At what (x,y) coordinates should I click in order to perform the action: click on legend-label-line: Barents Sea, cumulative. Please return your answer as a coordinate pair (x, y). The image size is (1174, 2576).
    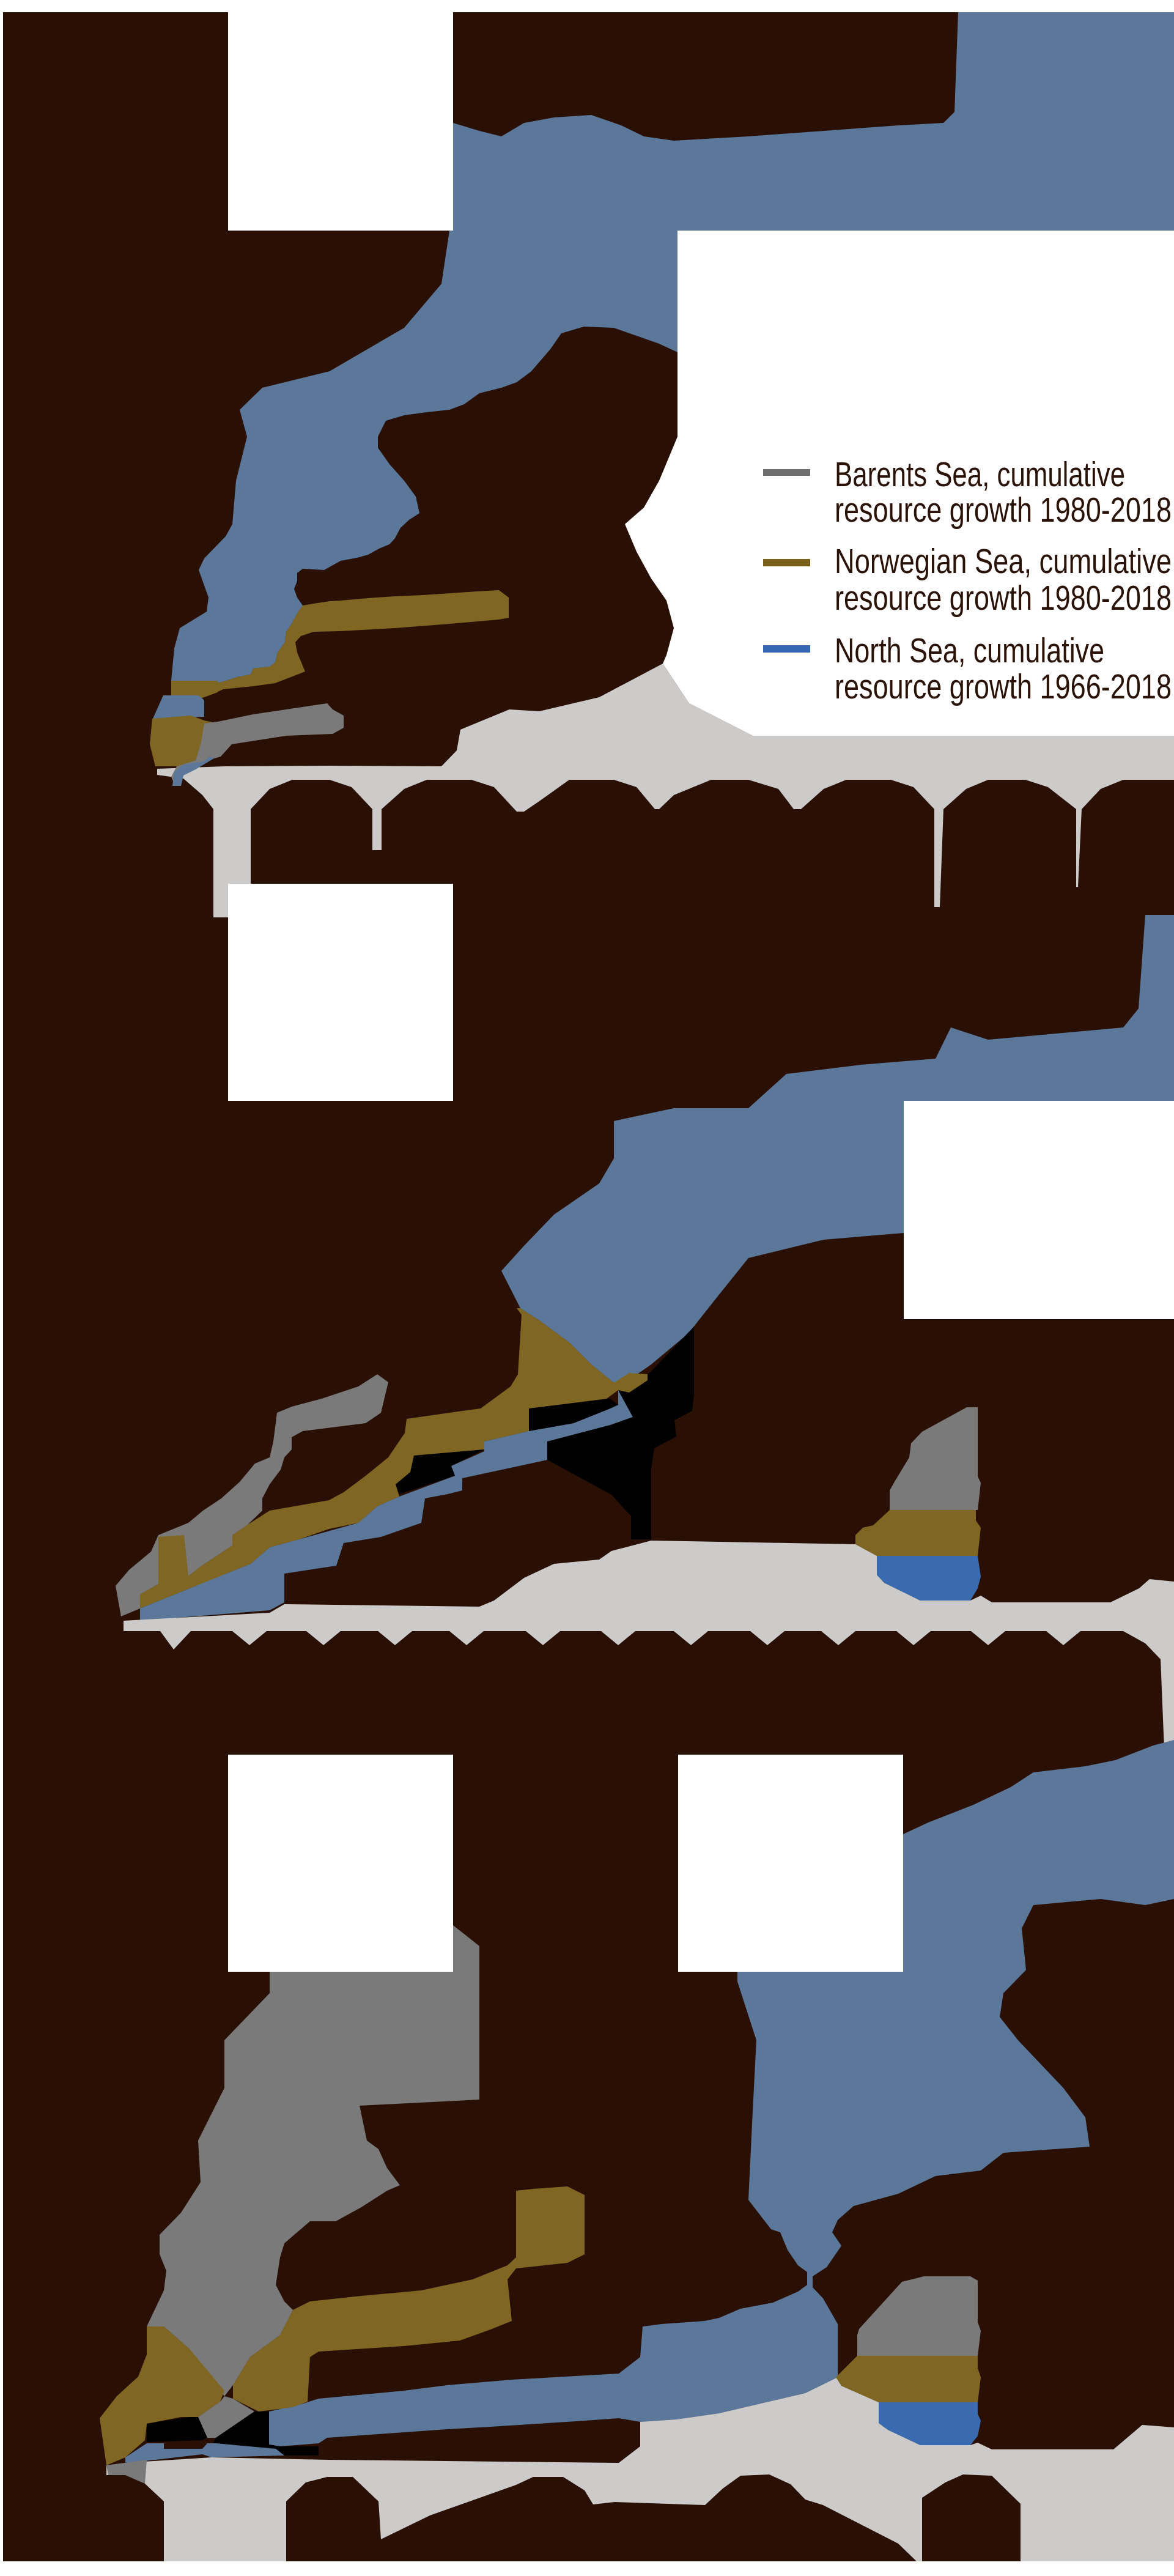
    Looking at the image, I should click on (980, 474).